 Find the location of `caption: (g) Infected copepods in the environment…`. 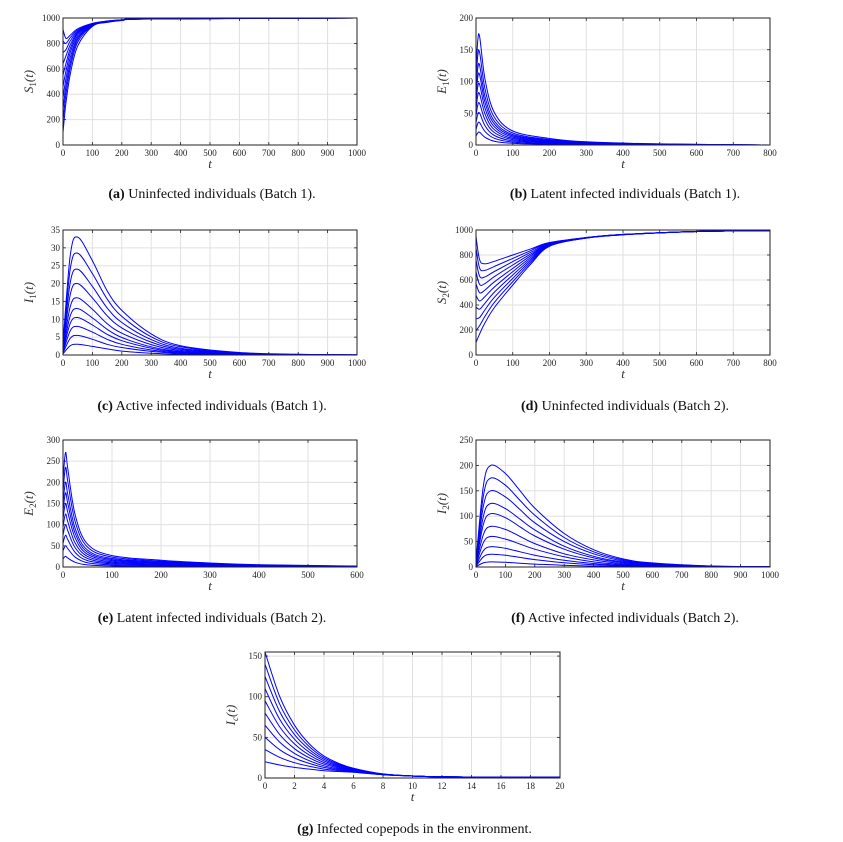

caption: (g) Infected copepods in the environment… is located at coordinates (414, 829).